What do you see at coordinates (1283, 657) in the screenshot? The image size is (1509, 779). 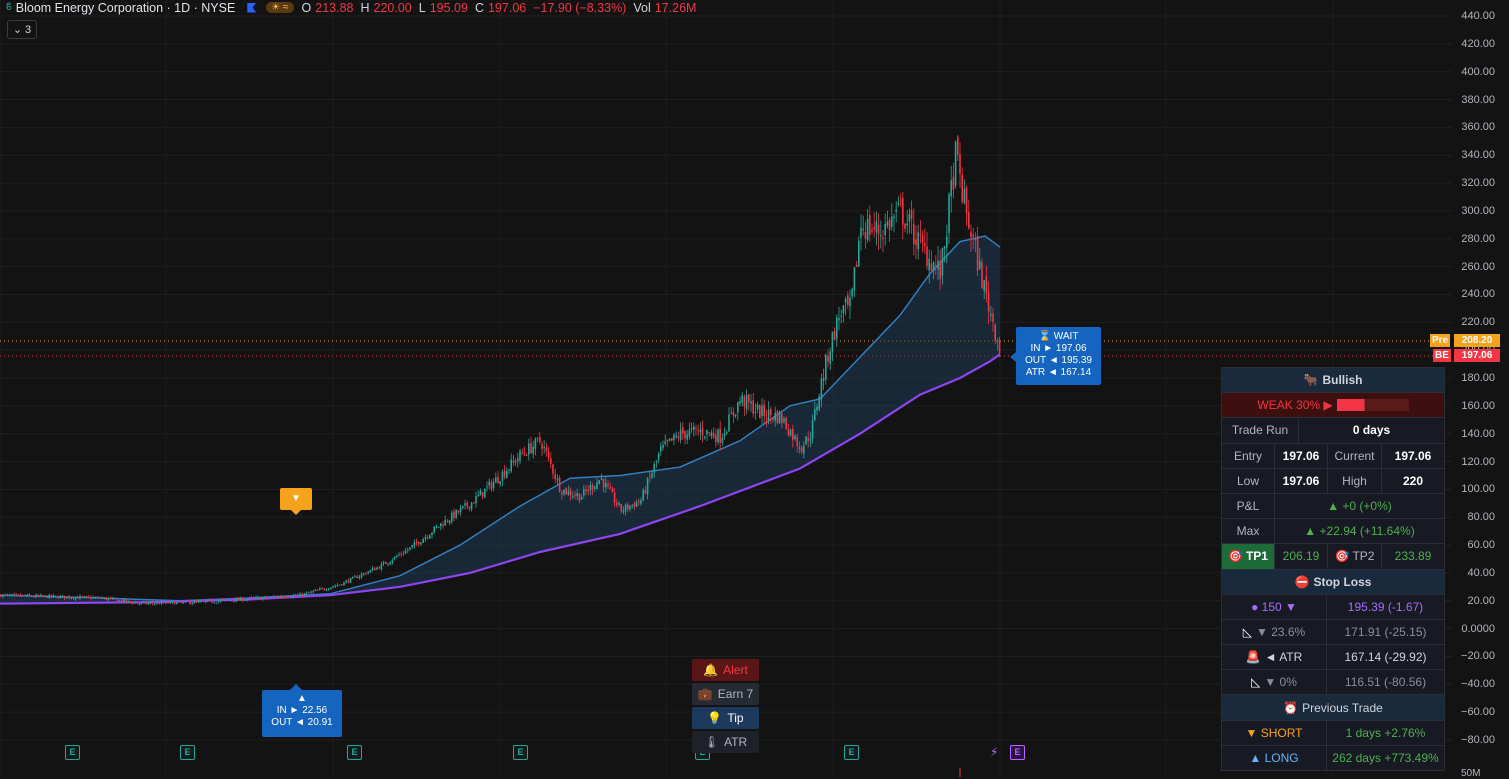 I see `sl3-label-text: ◄ ATR` at bounding box center [1283, 657].